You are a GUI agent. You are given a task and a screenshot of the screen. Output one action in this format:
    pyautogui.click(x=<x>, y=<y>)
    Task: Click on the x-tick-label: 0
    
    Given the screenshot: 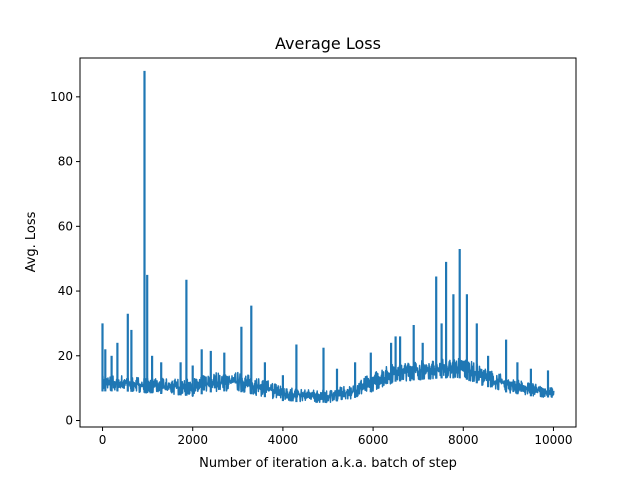 What is the action you would take?
    pyautogui.click(x=103, y=440)
    